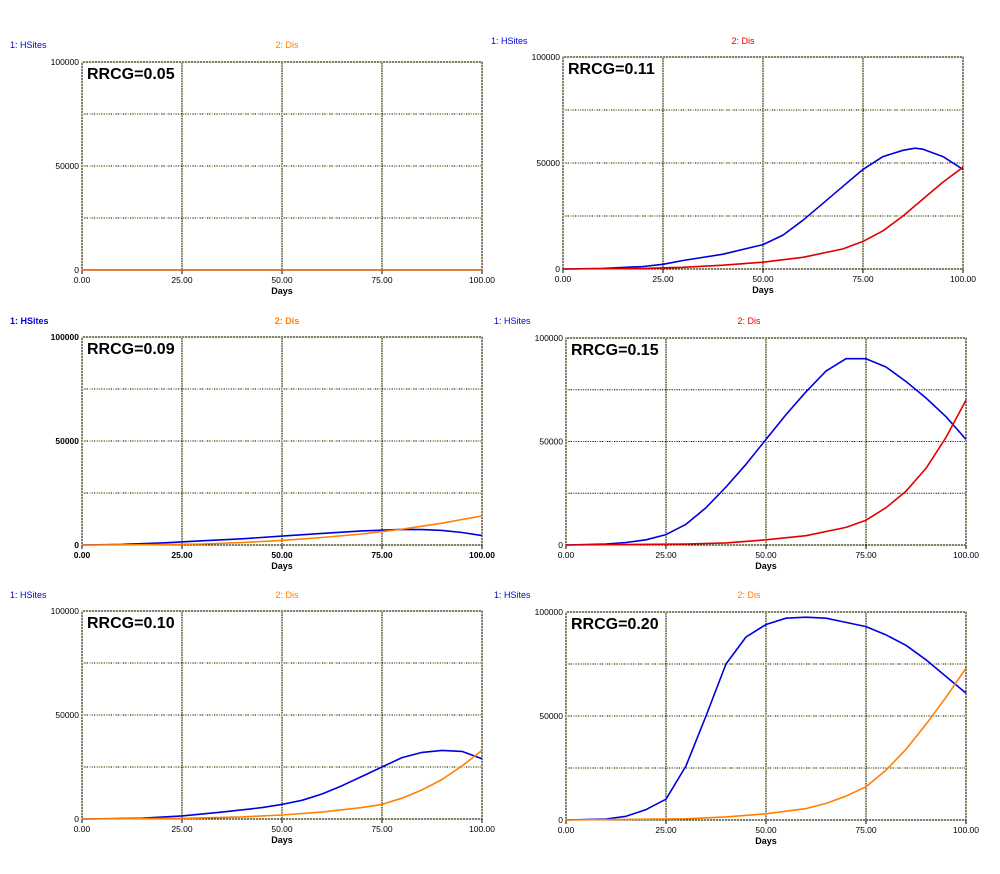 The width and height of the screenshot is (1000, 874). Describe the element at coordinates (131, 623) in the screenshot. I see `rrcg-annotation: RRCG=0.10` at that location.